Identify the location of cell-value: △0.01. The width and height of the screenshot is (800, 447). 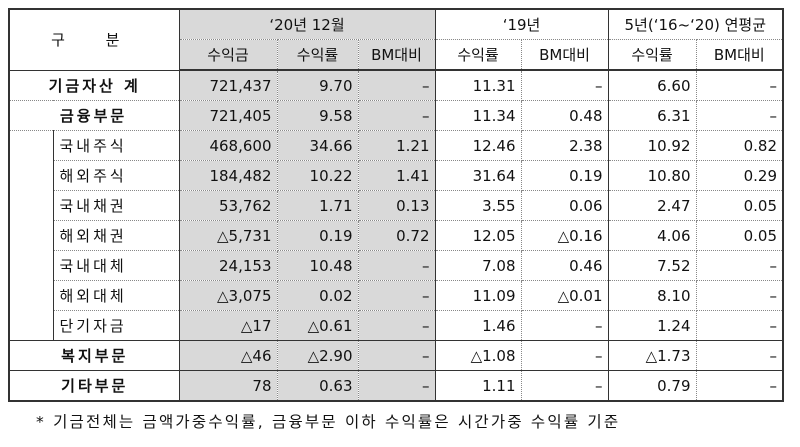
(564, 295).